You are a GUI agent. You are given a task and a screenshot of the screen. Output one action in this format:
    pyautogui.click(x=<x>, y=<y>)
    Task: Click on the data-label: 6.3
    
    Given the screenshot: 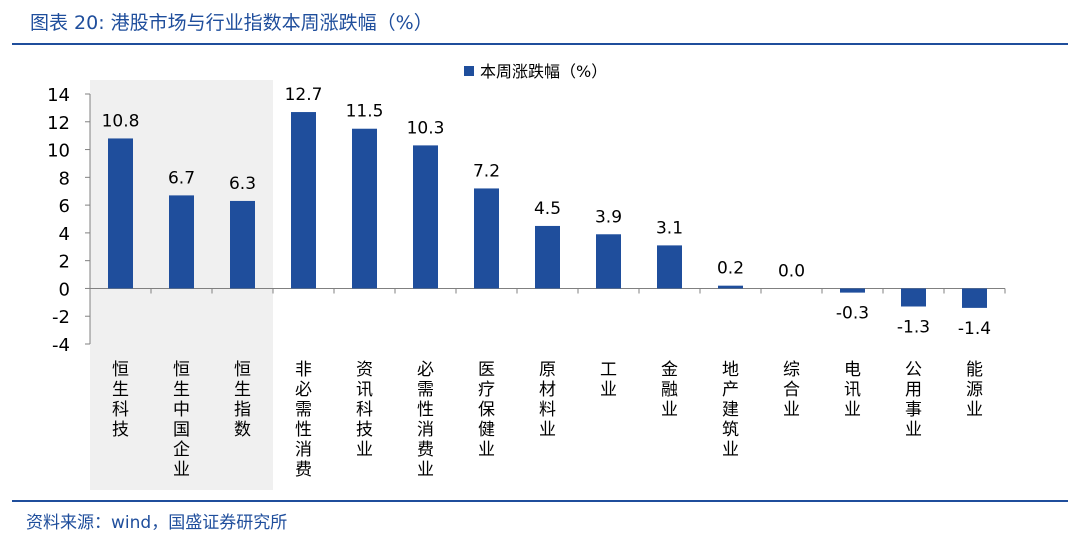 What is the action you would take?
    pyautogui.click(x=242, y=184)
    